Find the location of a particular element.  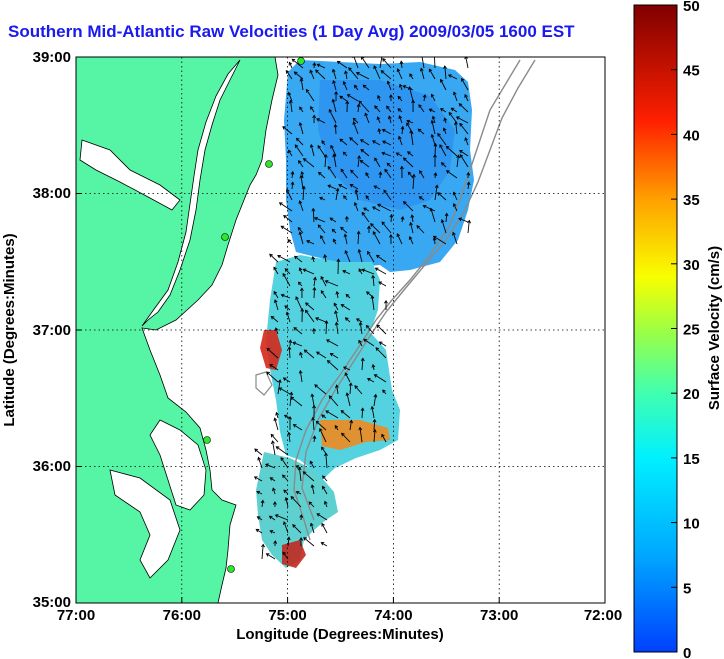

x-tick-label: 77:00 is located at coordinates (76, 615).